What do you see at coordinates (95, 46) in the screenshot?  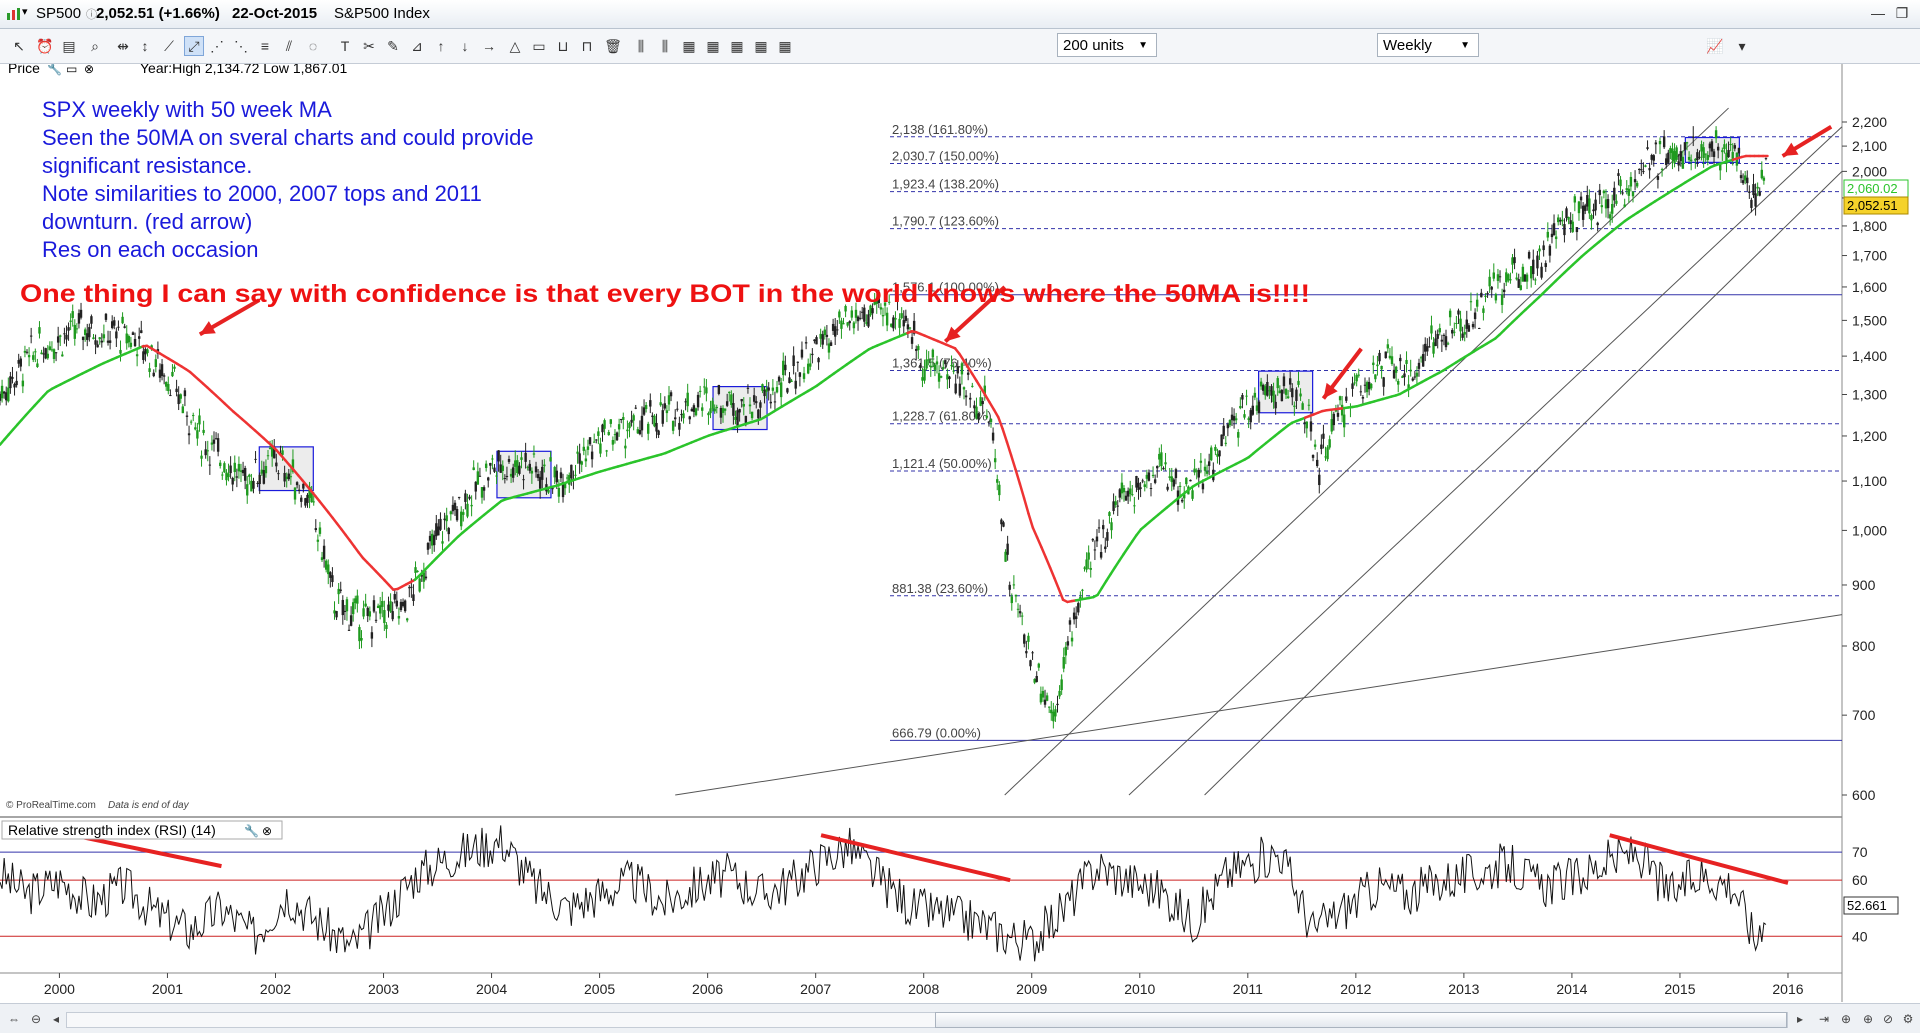 I see `zoom-icon: ⌕` at bounding box center [95, 46].